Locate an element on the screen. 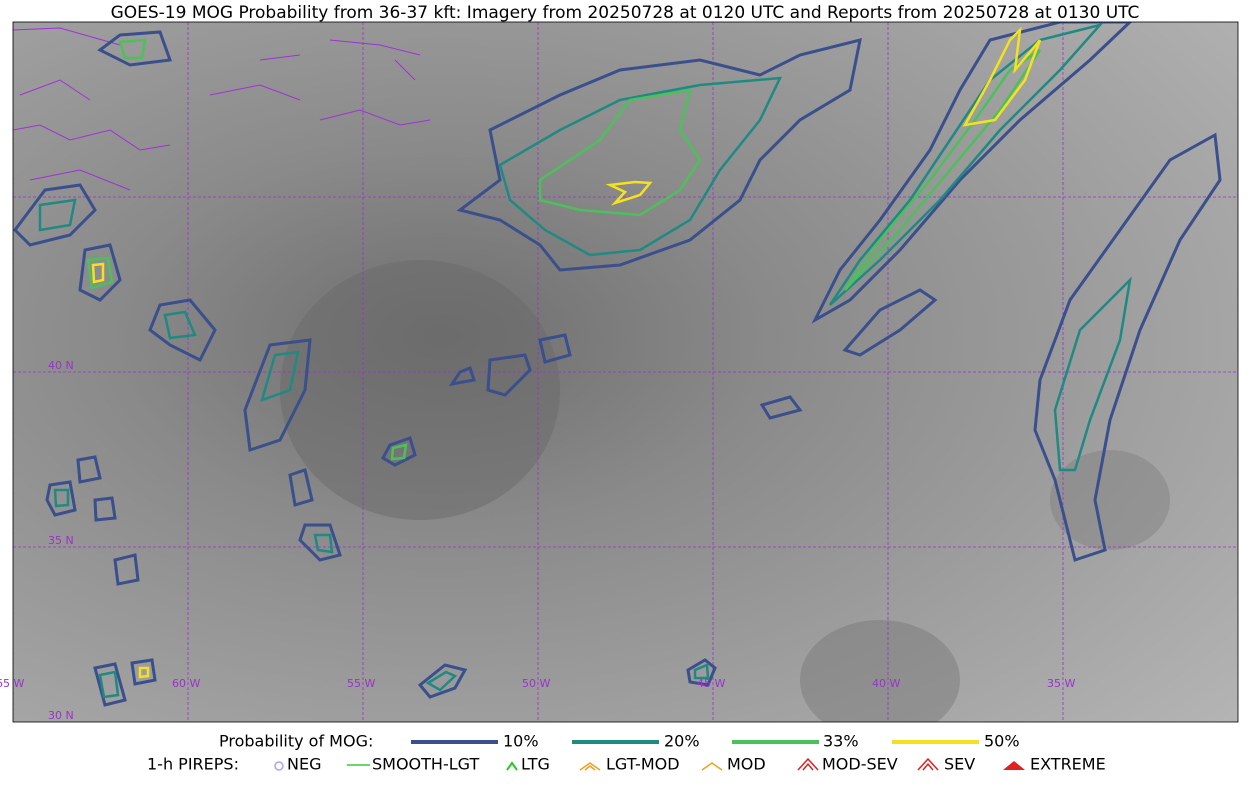 The image size is (1250, 786). lon-label: 35 W is located at coordinates (1061, 683).